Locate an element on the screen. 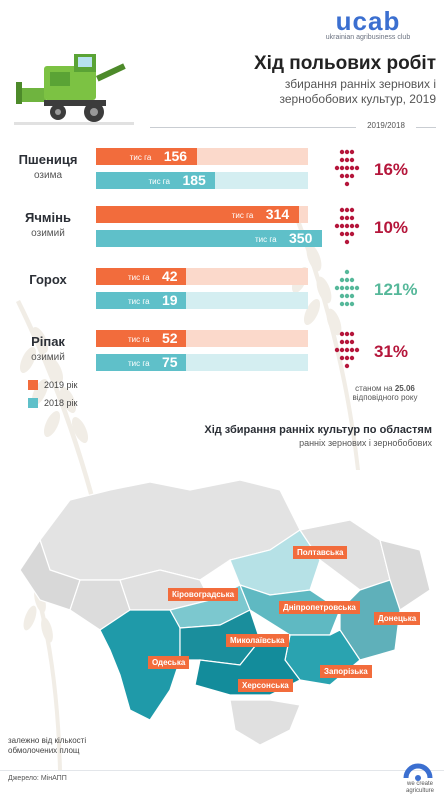 The width and height of the screenshot is (444, 800). legend-label-2019: 2019 рік is located at coordinates (61, 385).